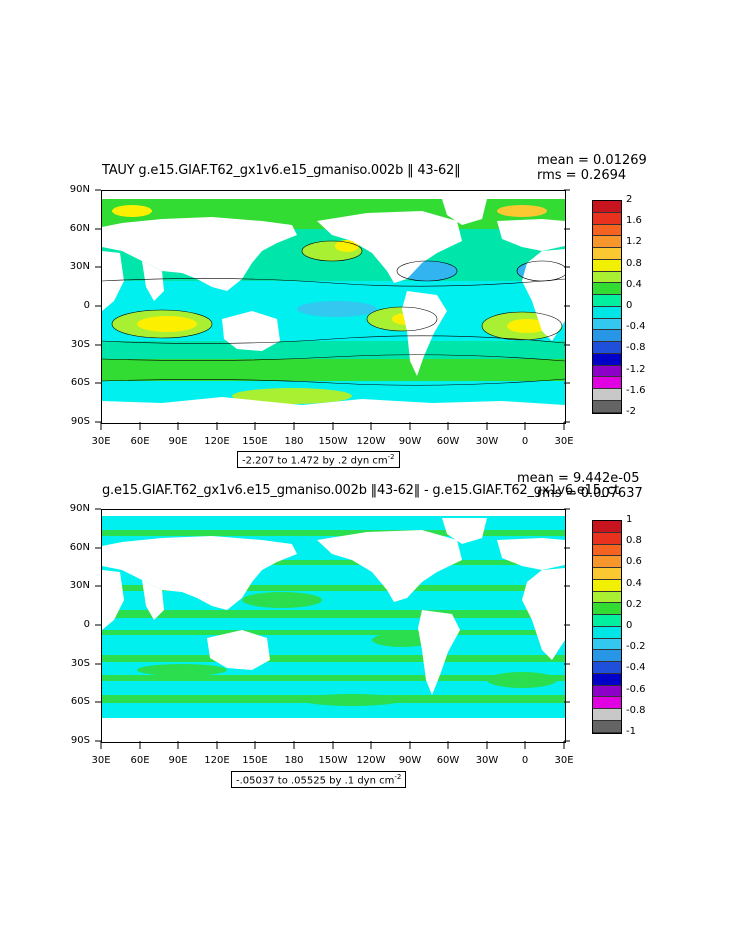 This screenshot has width=733, height=945. Describe the element at coordinates (629, 199) in the screenshot. I see `colorbar-label: 2` at that location.